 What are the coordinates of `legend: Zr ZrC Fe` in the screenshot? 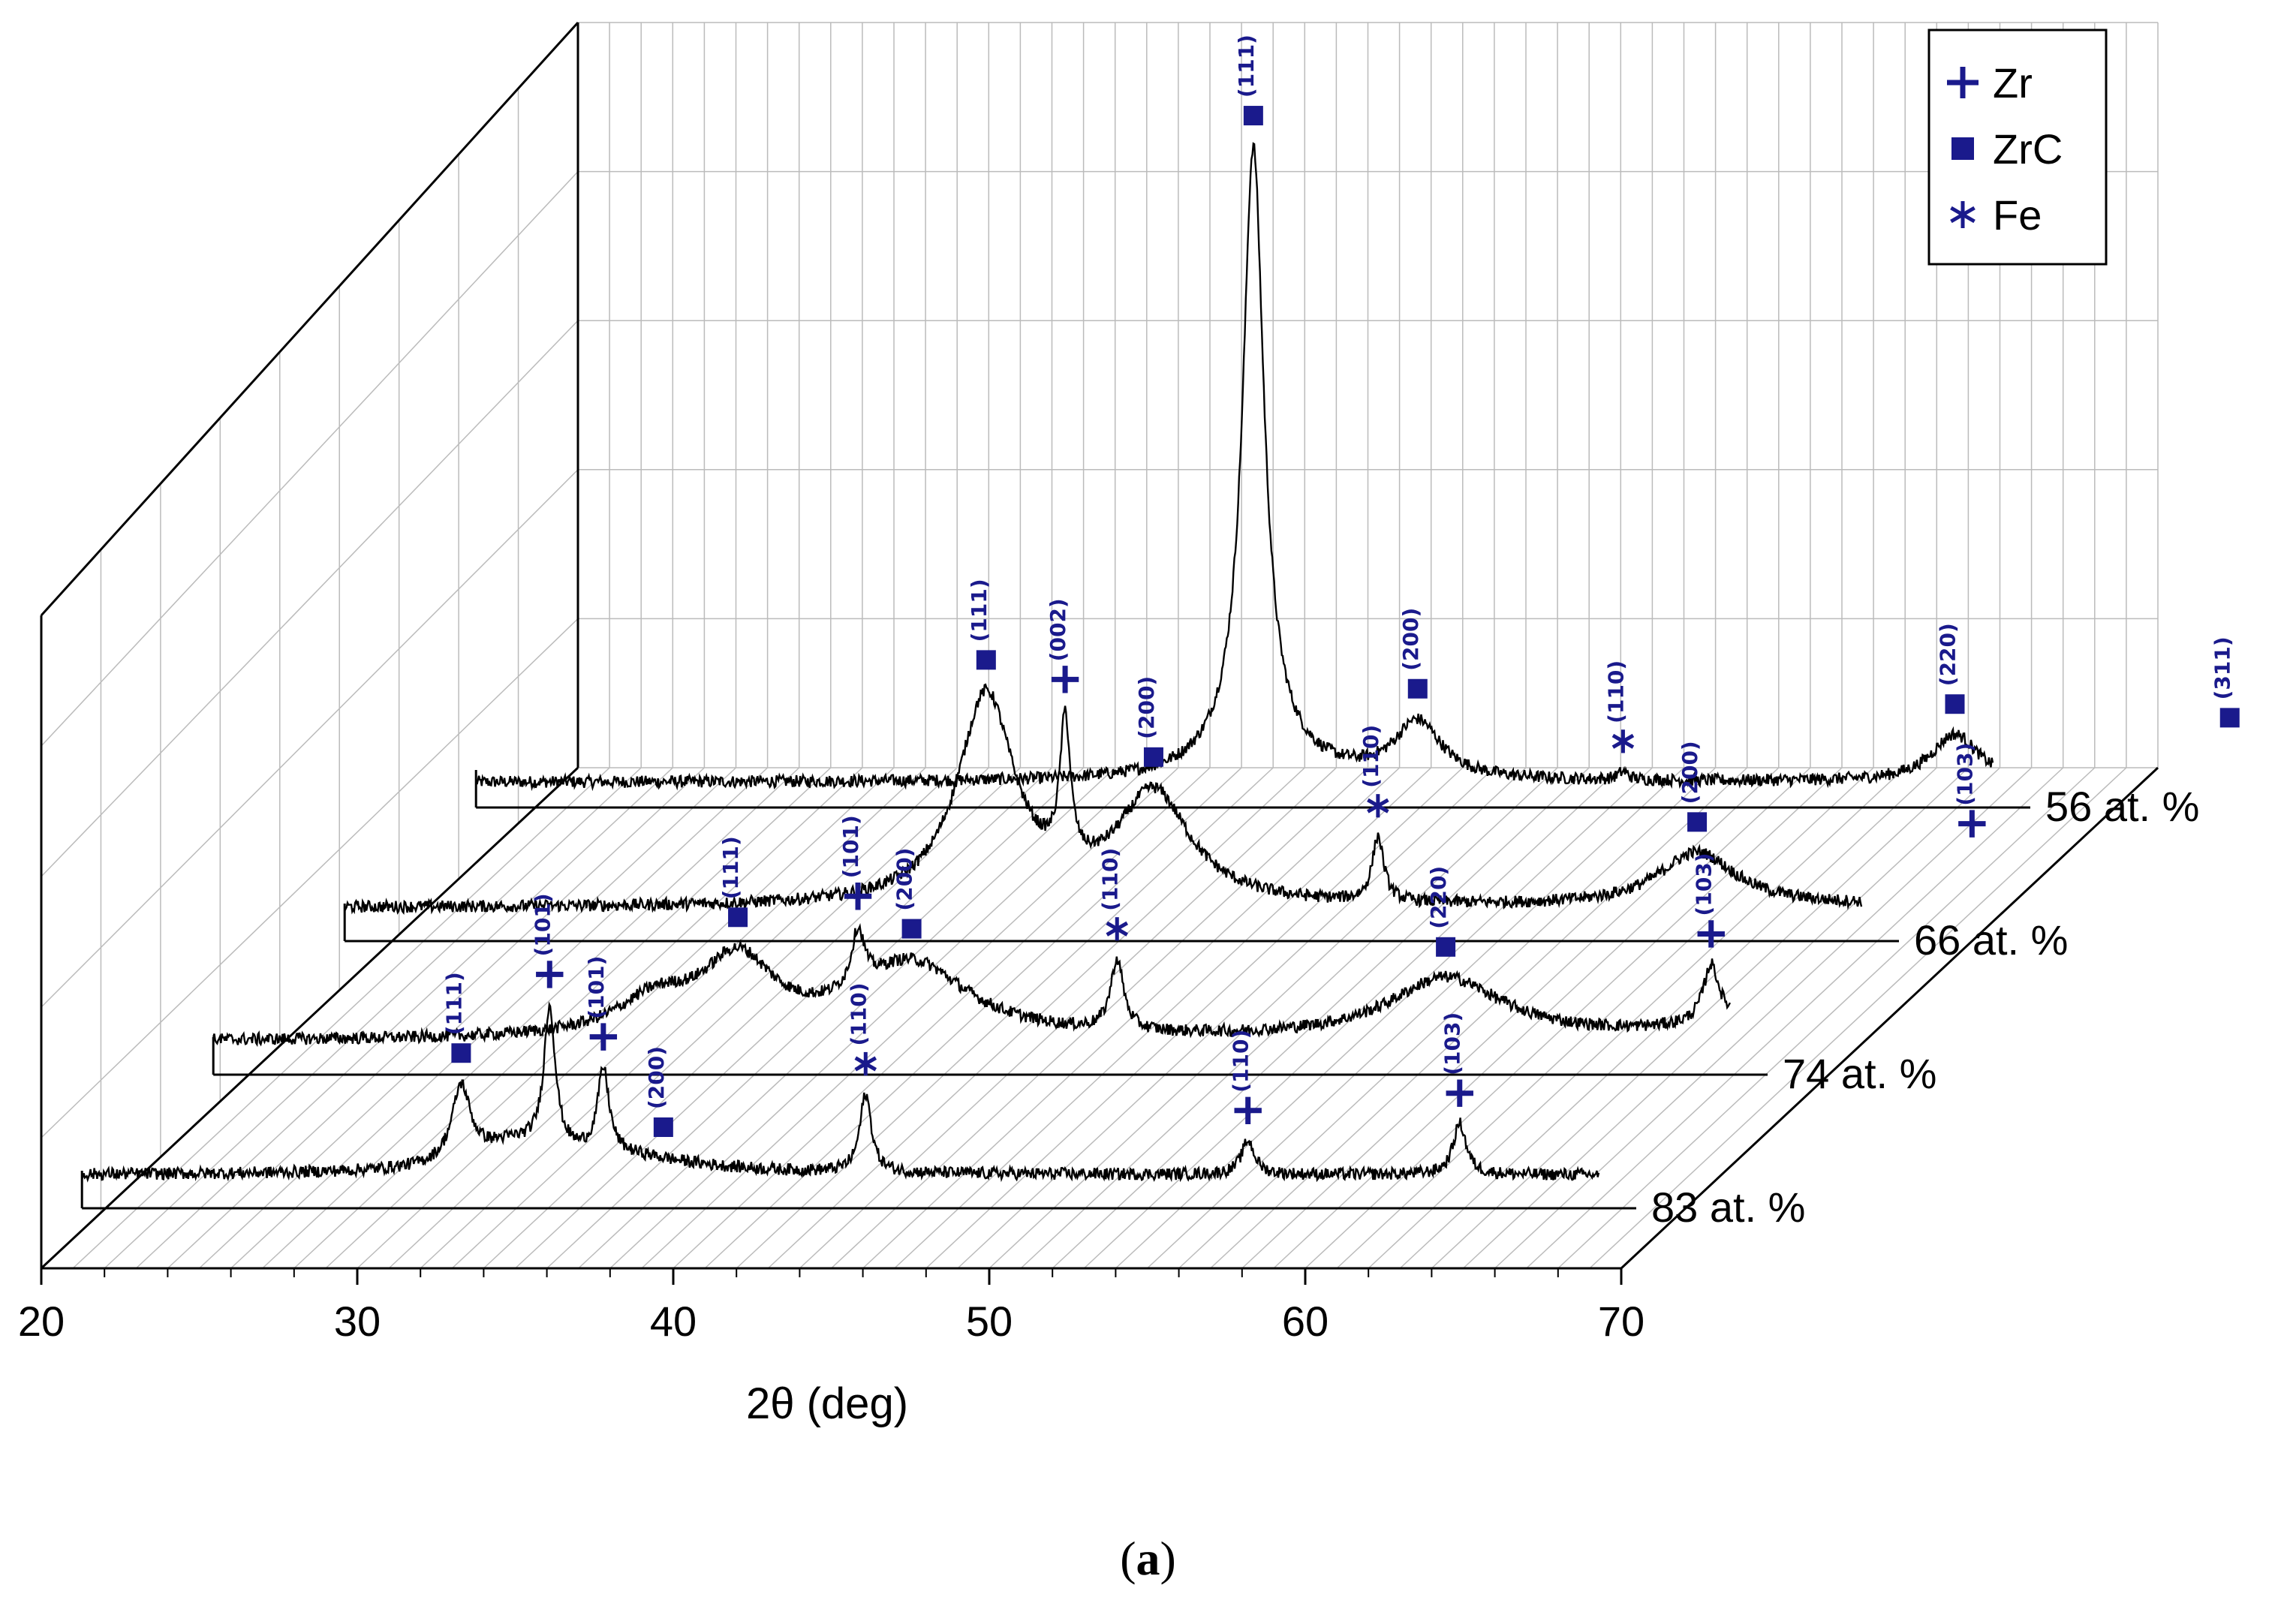 It's located at (2017, 147).